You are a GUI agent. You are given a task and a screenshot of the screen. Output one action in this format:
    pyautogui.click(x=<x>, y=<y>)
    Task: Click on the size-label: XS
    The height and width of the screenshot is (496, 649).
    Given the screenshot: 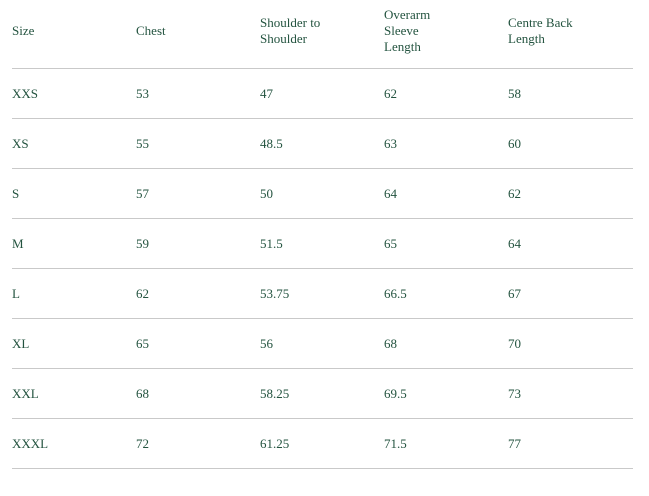 What is the action you would take?
    pyautogui.click(x=20, y=143)
    